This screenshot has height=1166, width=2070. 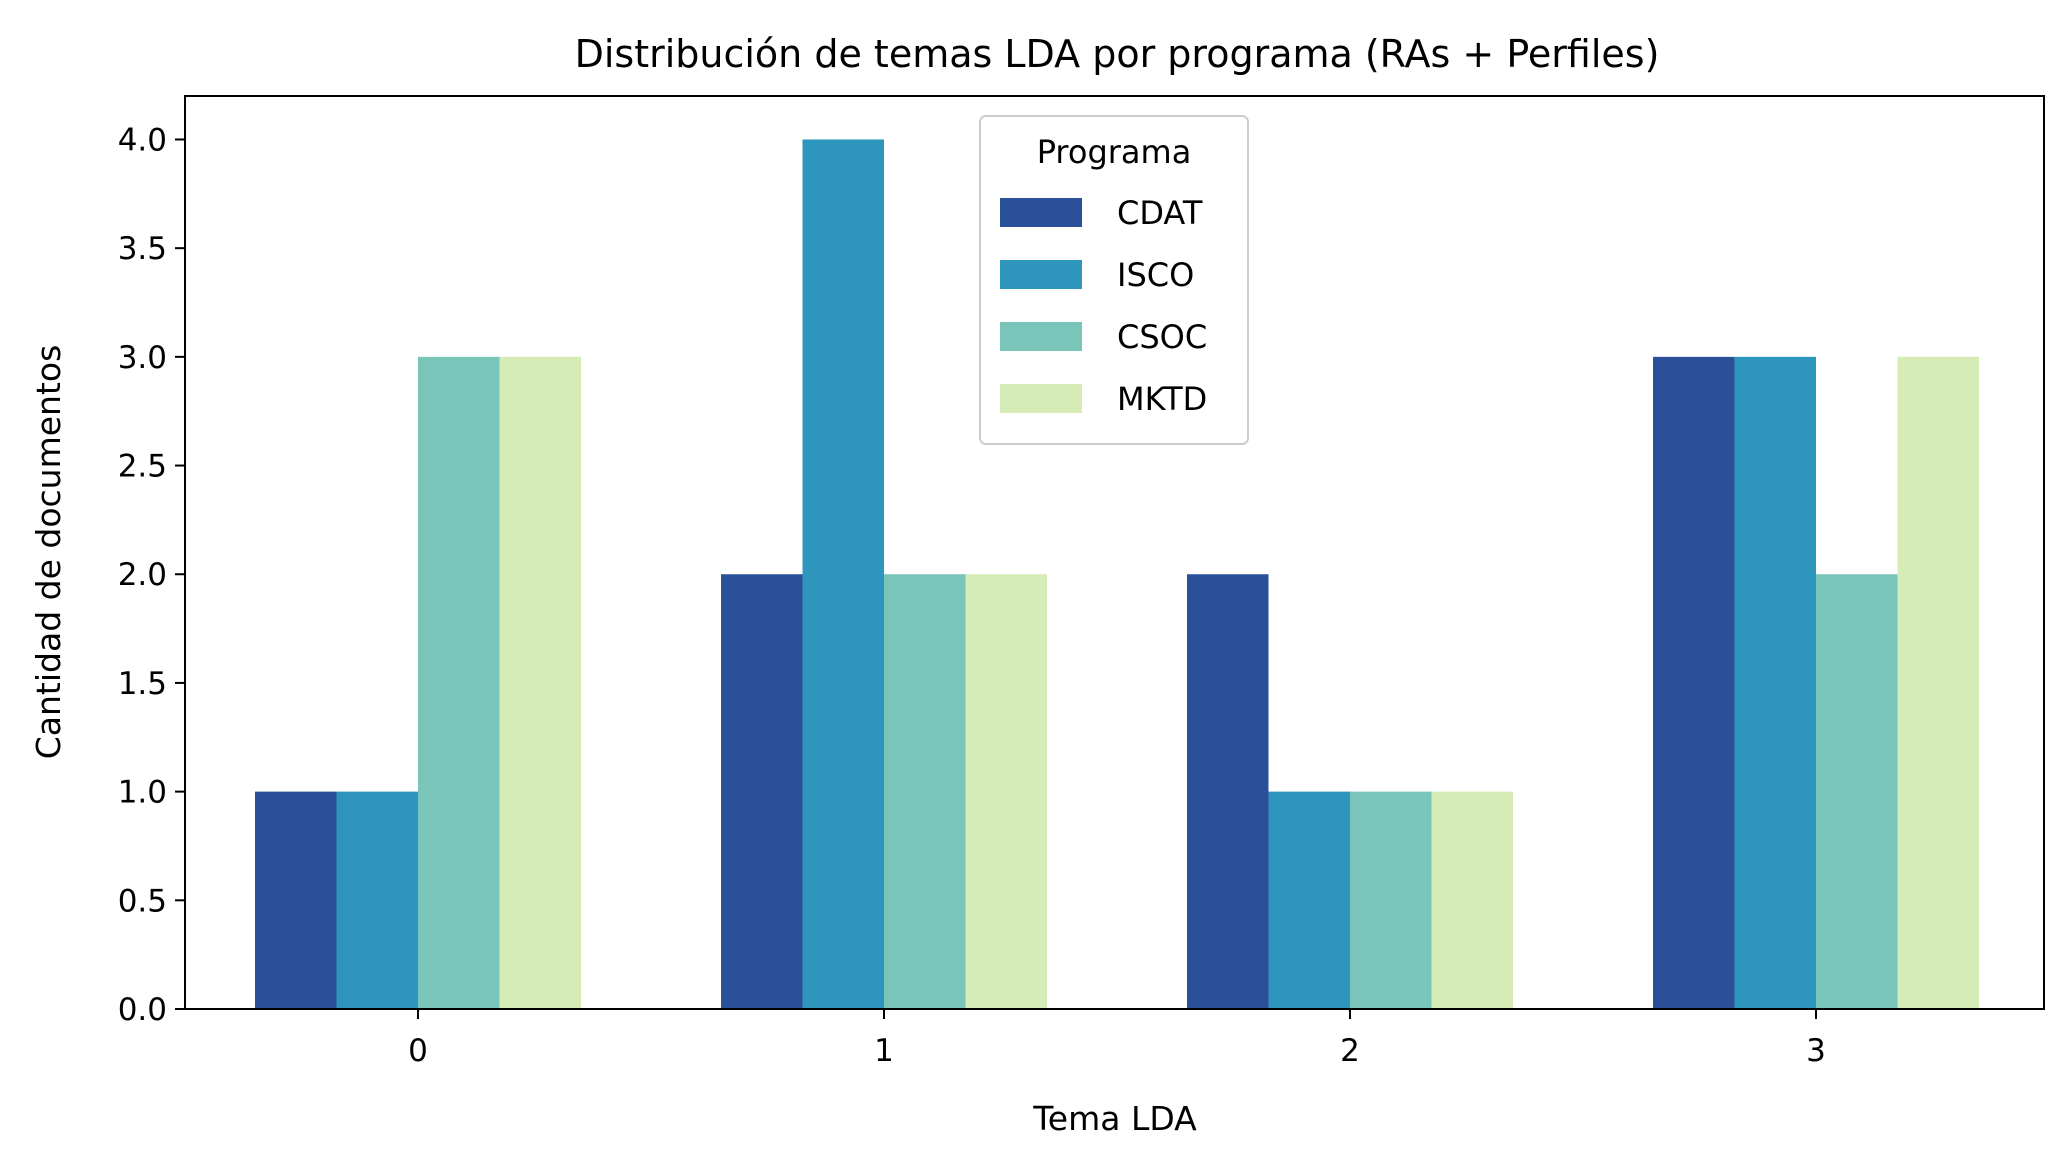 I want to click on legend-swatch-cdat, so click(x=1041, y=212).